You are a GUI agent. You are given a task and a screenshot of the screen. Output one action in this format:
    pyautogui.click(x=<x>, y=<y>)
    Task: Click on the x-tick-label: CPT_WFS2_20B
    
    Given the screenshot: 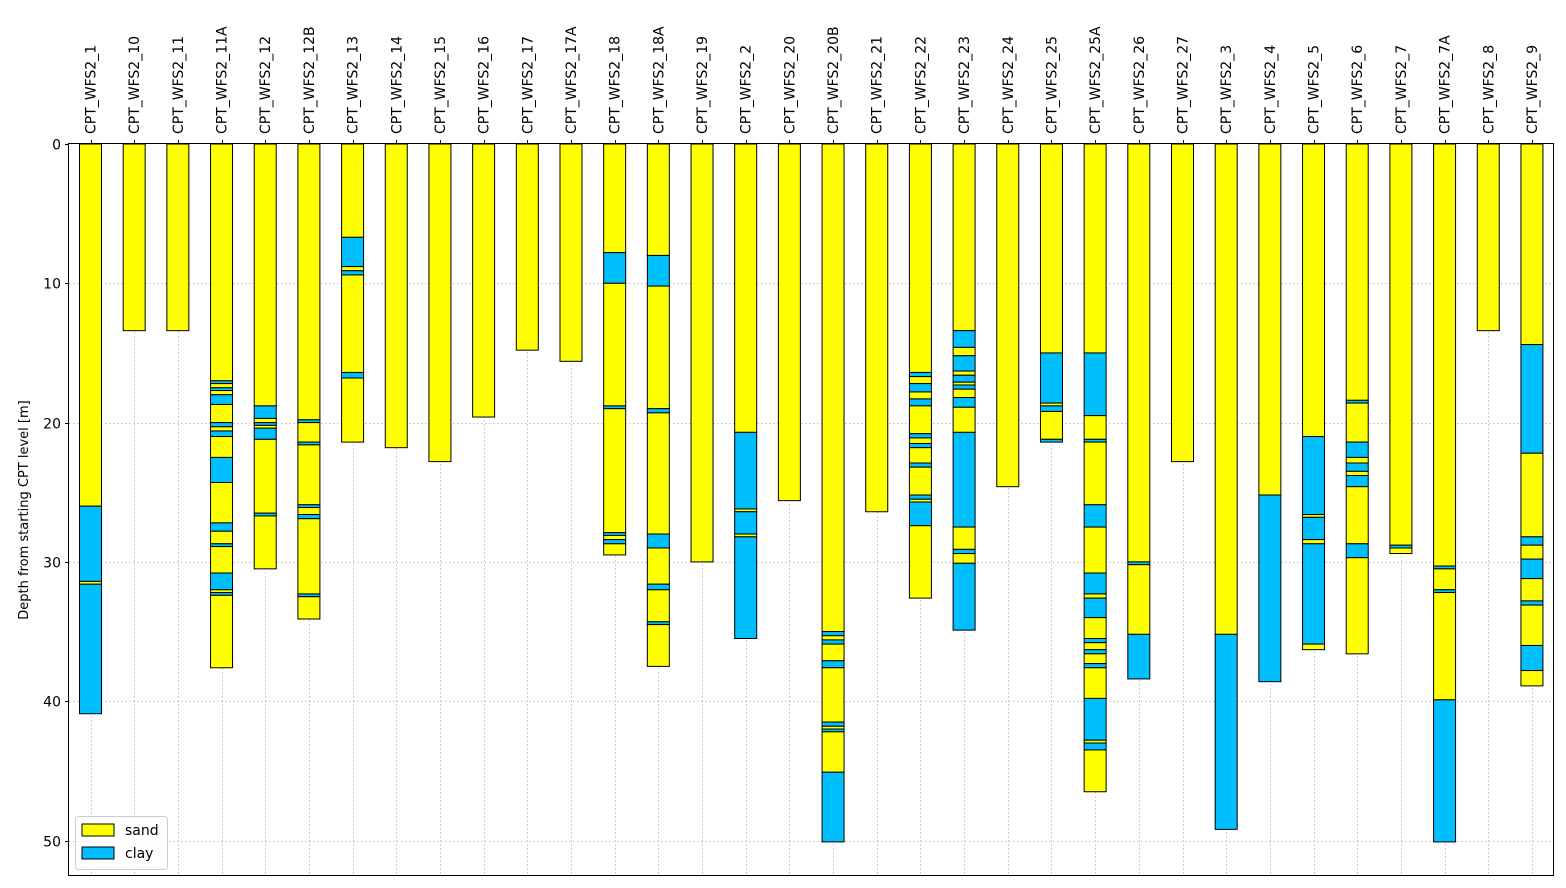 What is the action you would take?
    pyautogui.click(x=834, y=80)
    